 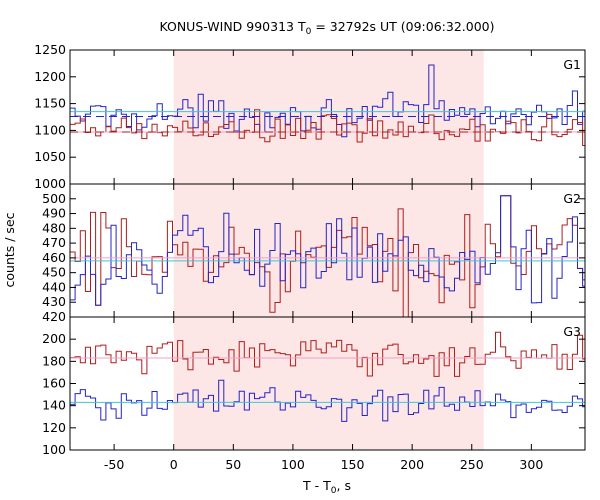 What do you see at coordinates (323, 464) in the screenshot?
I see `x-tick-labels: -50 0 50 100 150 200 250 300` at bounding box center [323, 464].